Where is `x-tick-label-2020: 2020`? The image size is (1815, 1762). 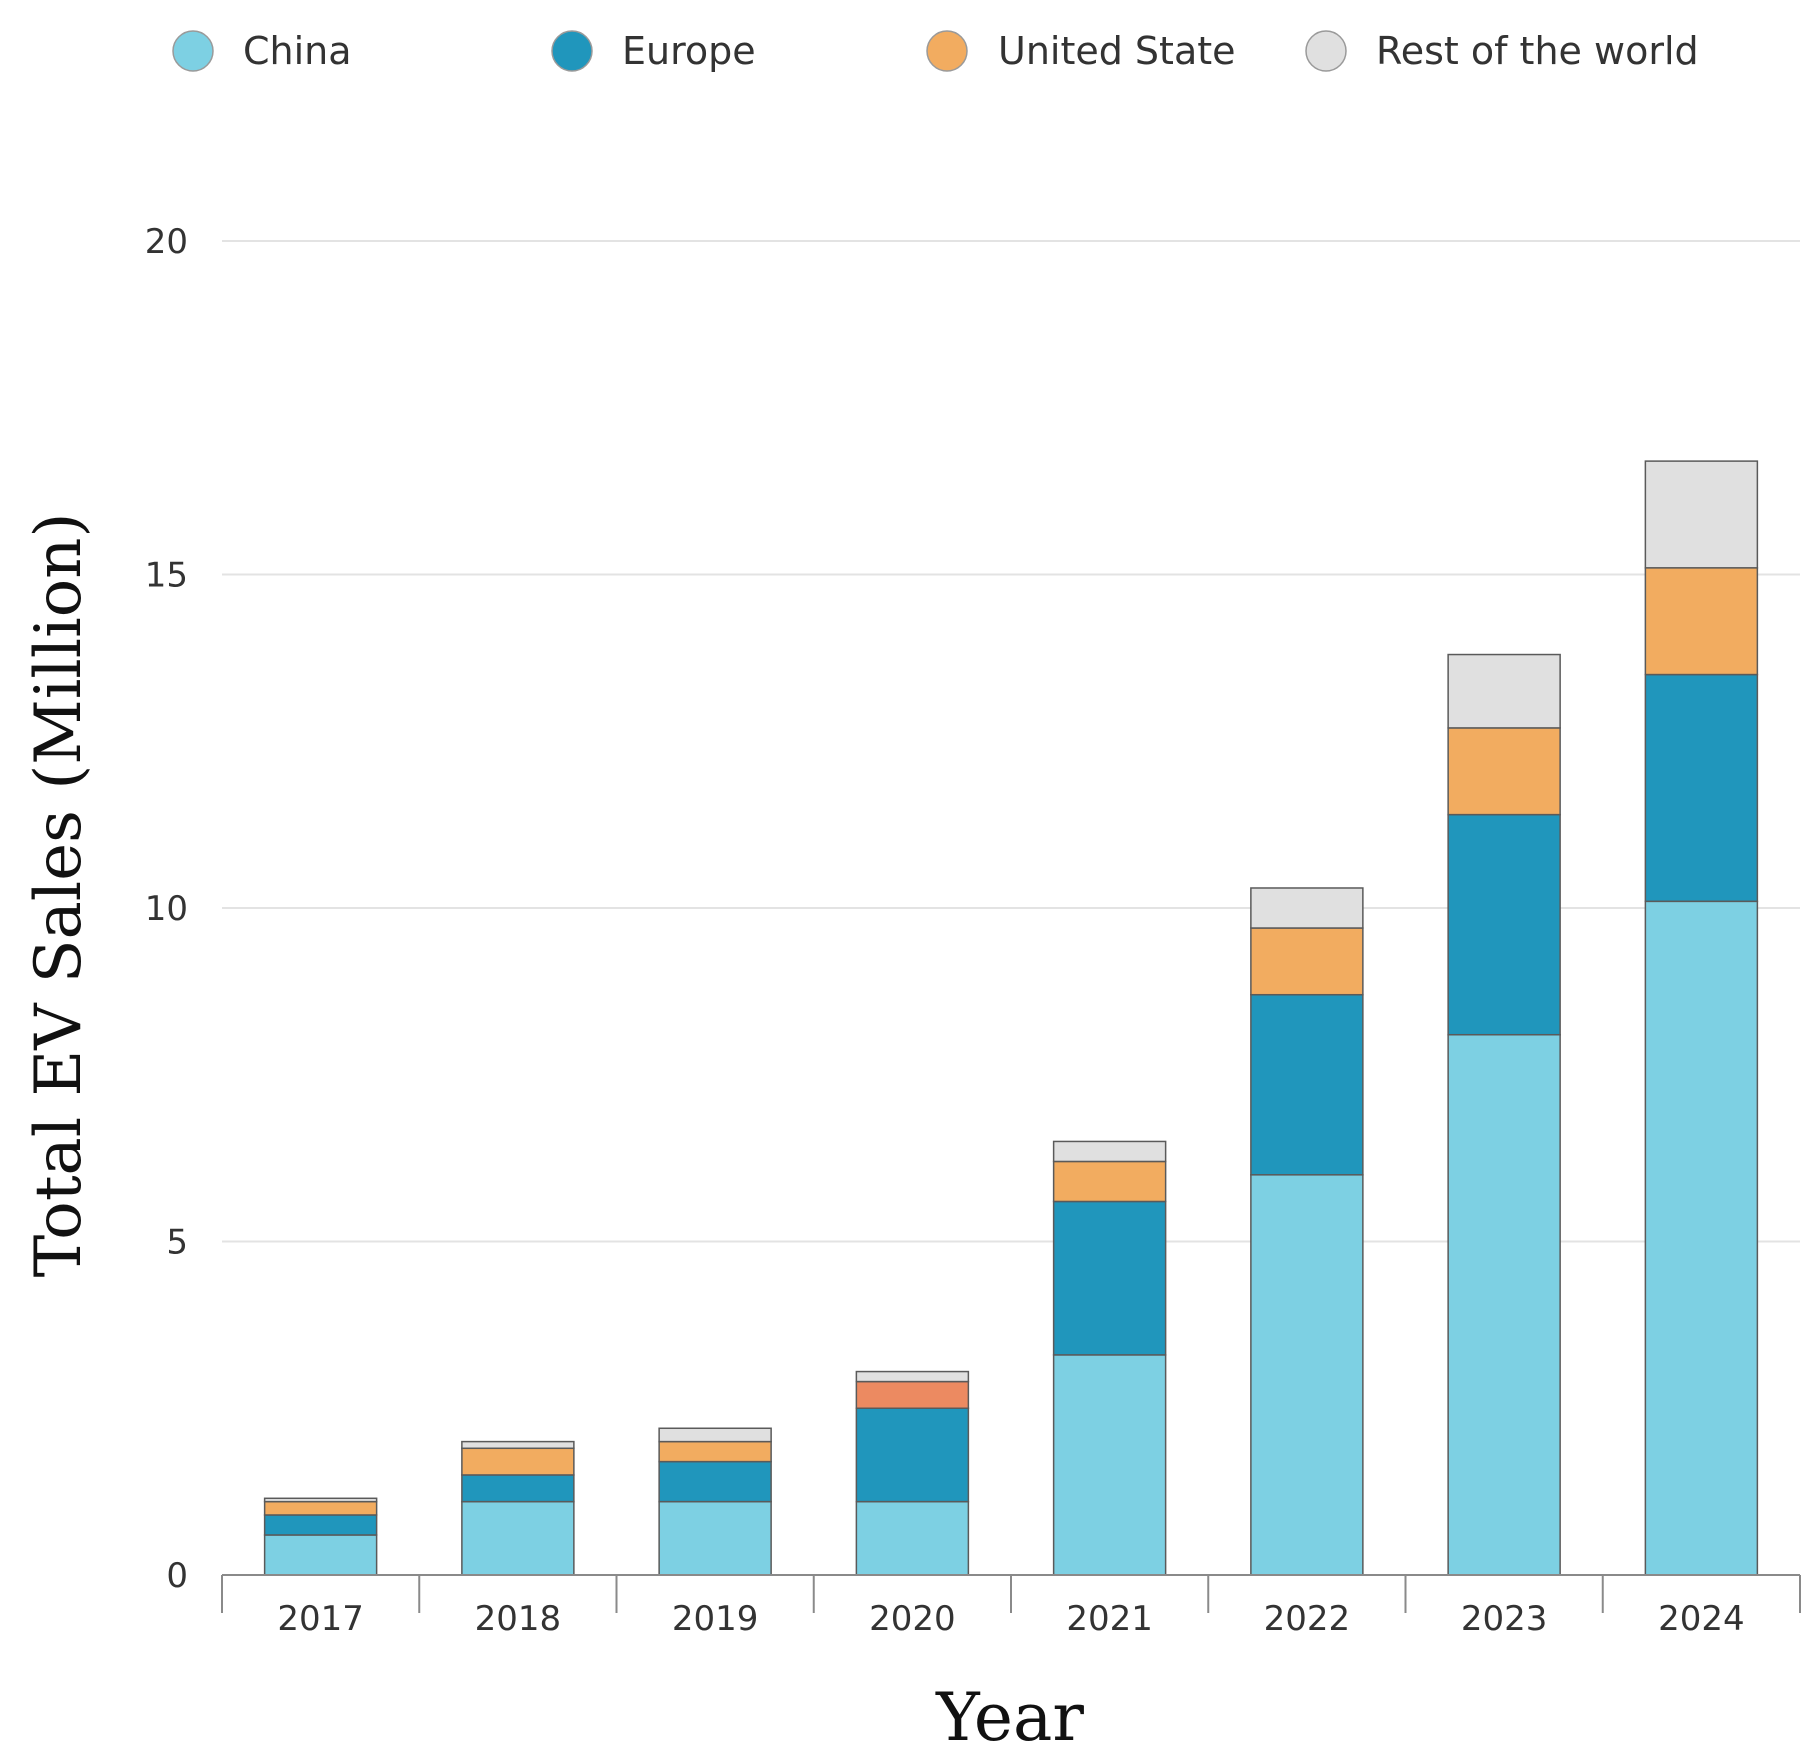 x-tick-label-2020: 2020 is located at coordinates (912, 1619).